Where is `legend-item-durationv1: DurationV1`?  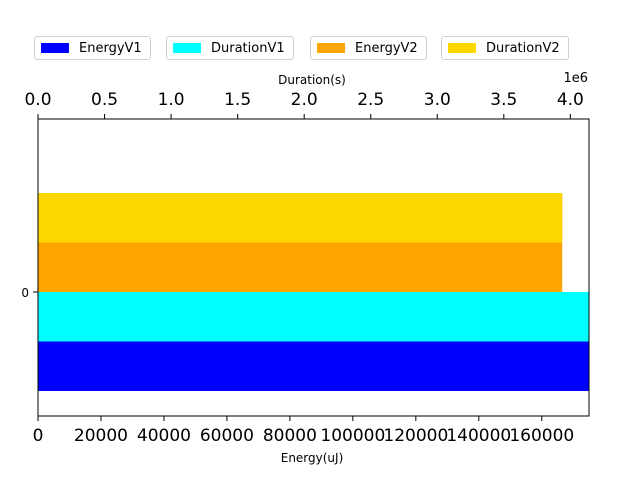
legend-item-durationv1: DurationV1 is located at coordinates (230, 48).